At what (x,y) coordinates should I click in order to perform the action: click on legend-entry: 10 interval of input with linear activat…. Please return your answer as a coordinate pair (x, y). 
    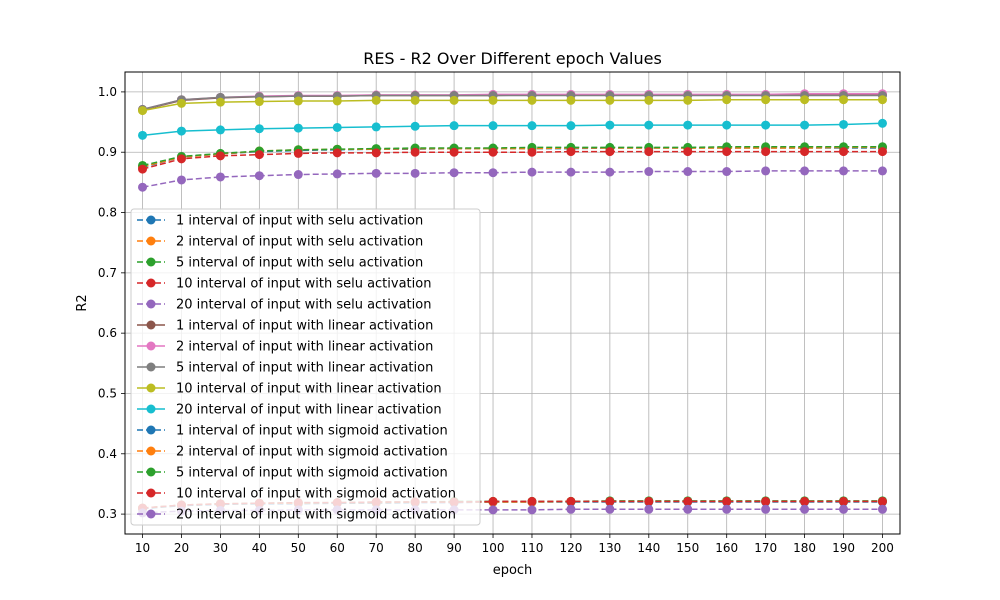
    Looking at the image, I should click on (289, 389).